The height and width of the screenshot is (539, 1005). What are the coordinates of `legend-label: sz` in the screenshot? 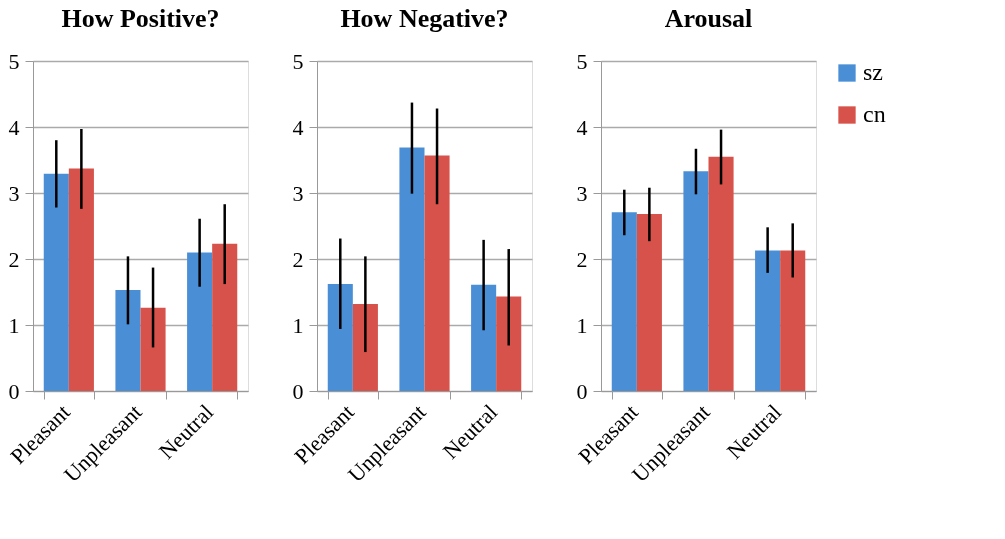 It's located at (873, 72).